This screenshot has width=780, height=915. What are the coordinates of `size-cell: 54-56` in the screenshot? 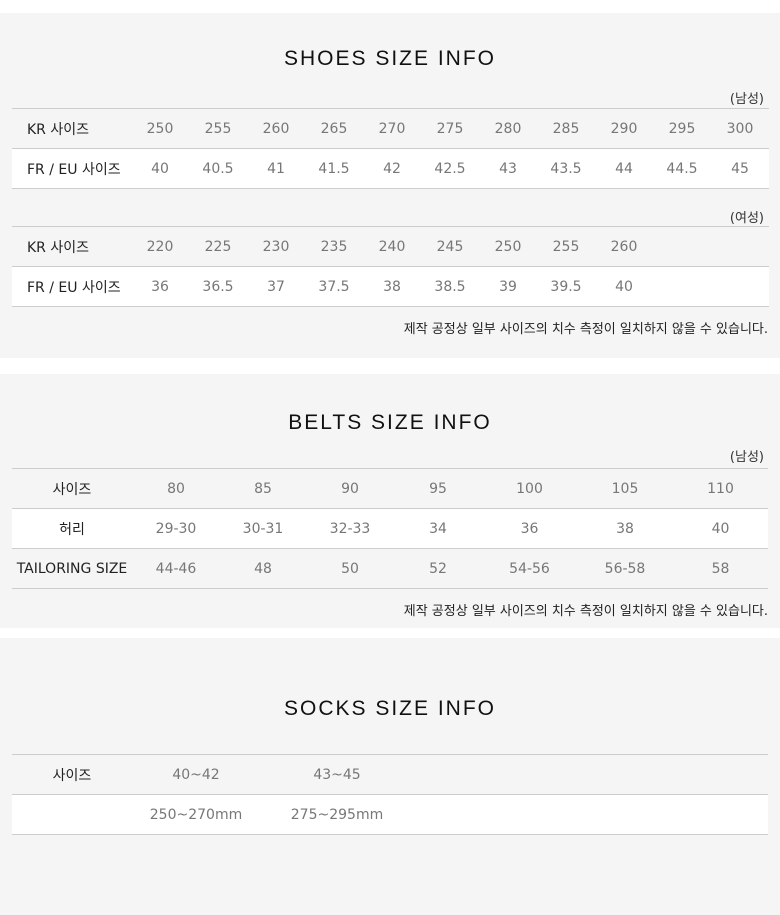 It's located at (529, 568).